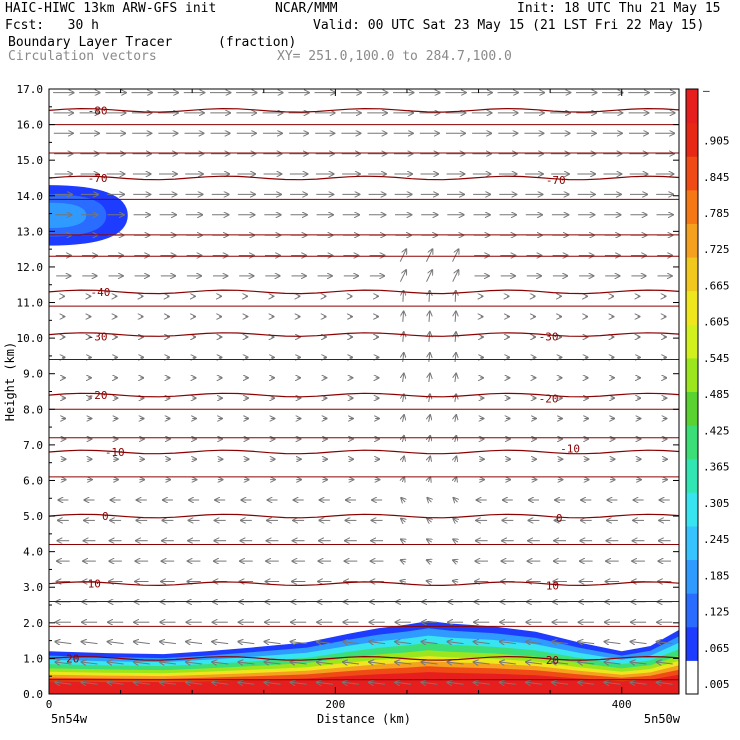 The width and height of the screenshot is (740, 740). I want to click on contour-label: -10, so click(570, 448).